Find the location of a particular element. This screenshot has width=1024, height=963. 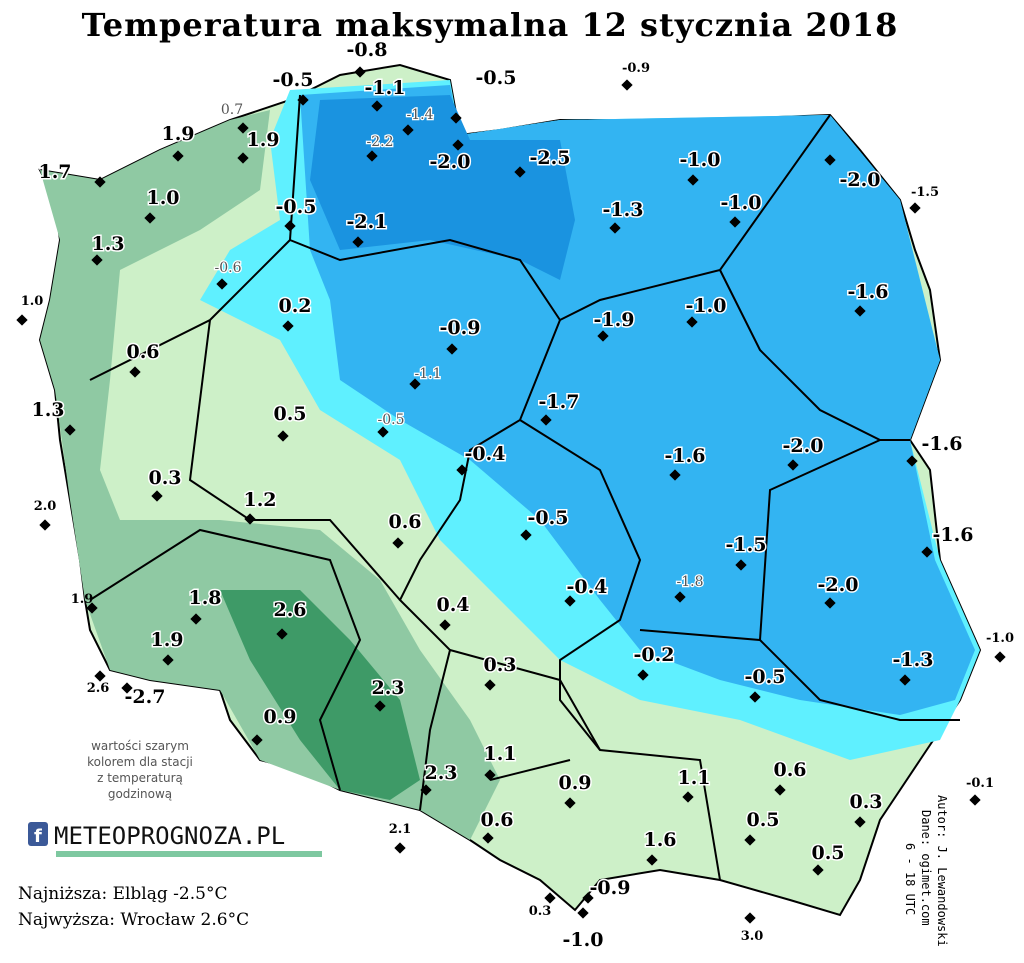

station-label: -1.8 is located at coordinates (690, 582).